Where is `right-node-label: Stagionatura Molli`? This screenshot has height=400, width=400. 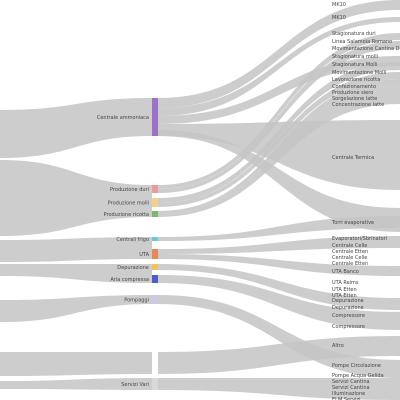 right-node-label: Stagionatura Molli is located at coordinates (354, 65).